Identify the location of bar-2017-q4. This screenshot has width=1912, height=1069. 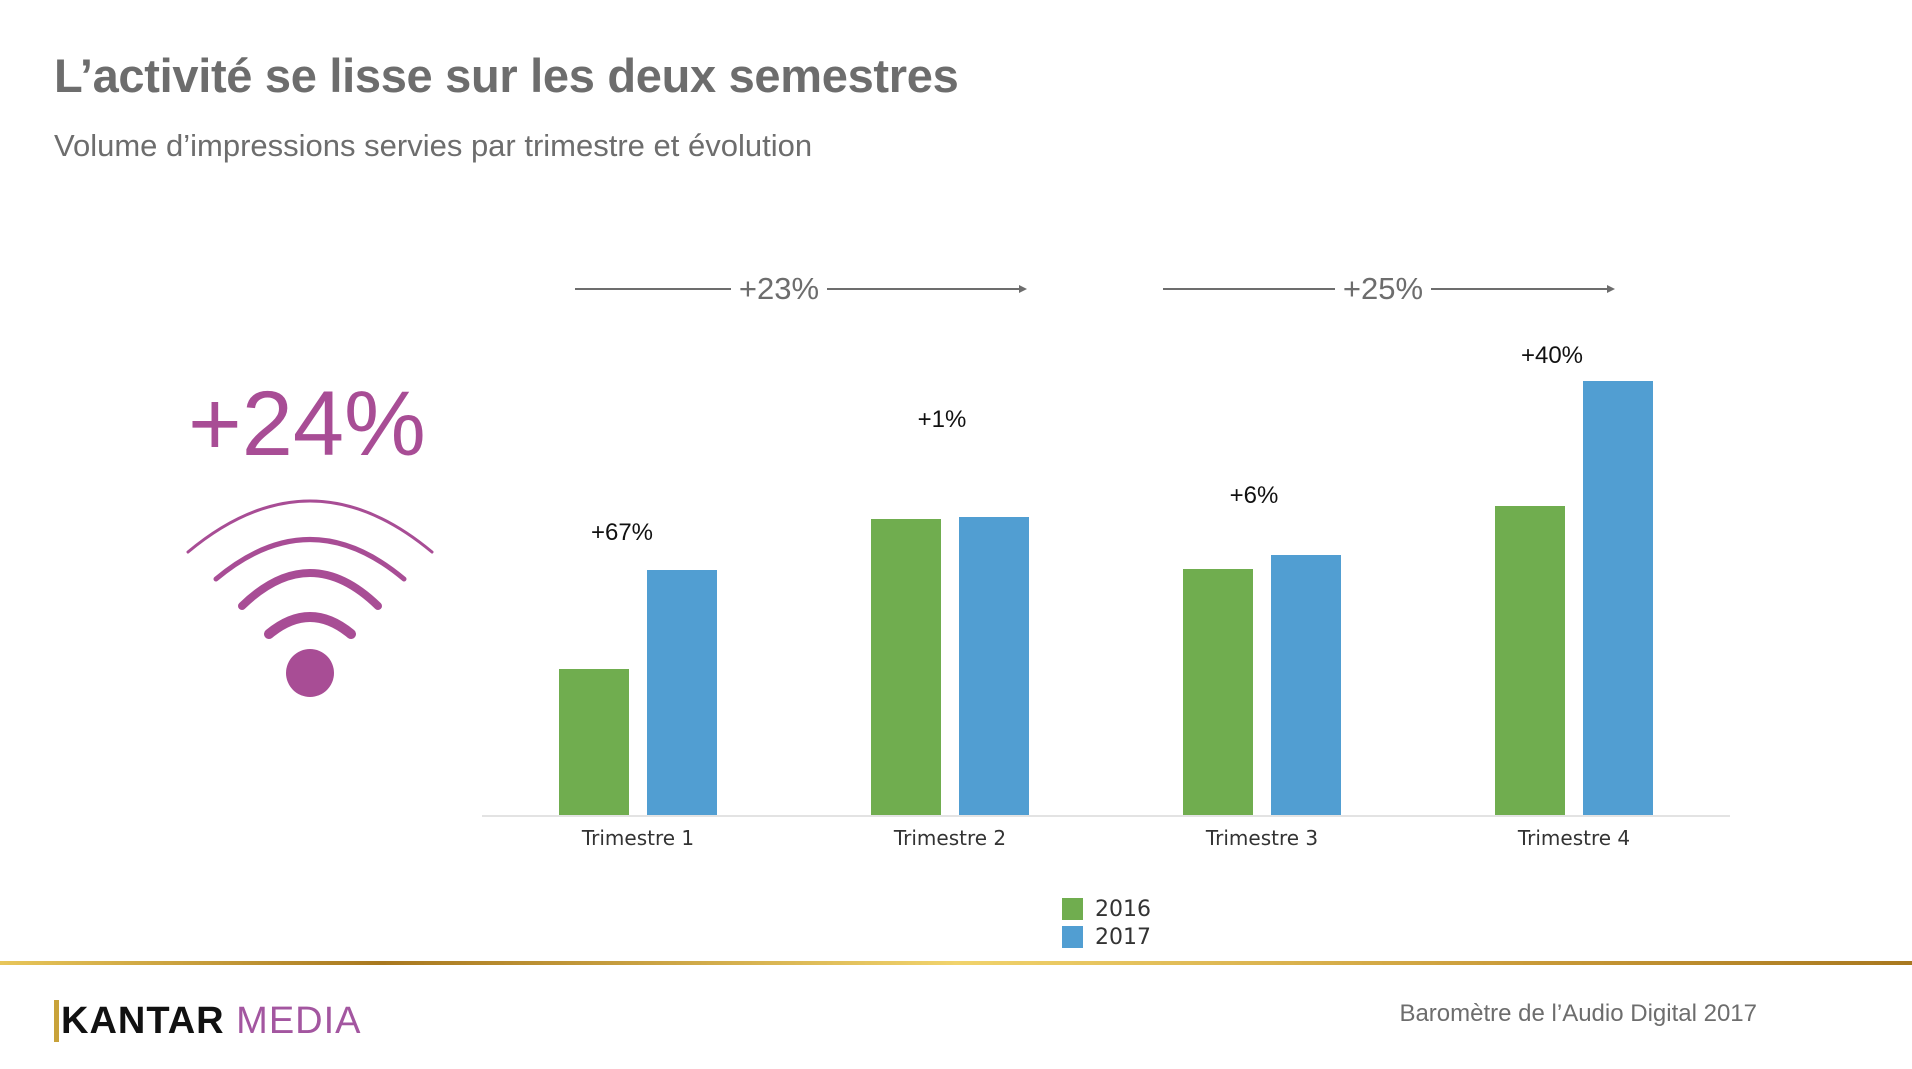
(1618, 598).